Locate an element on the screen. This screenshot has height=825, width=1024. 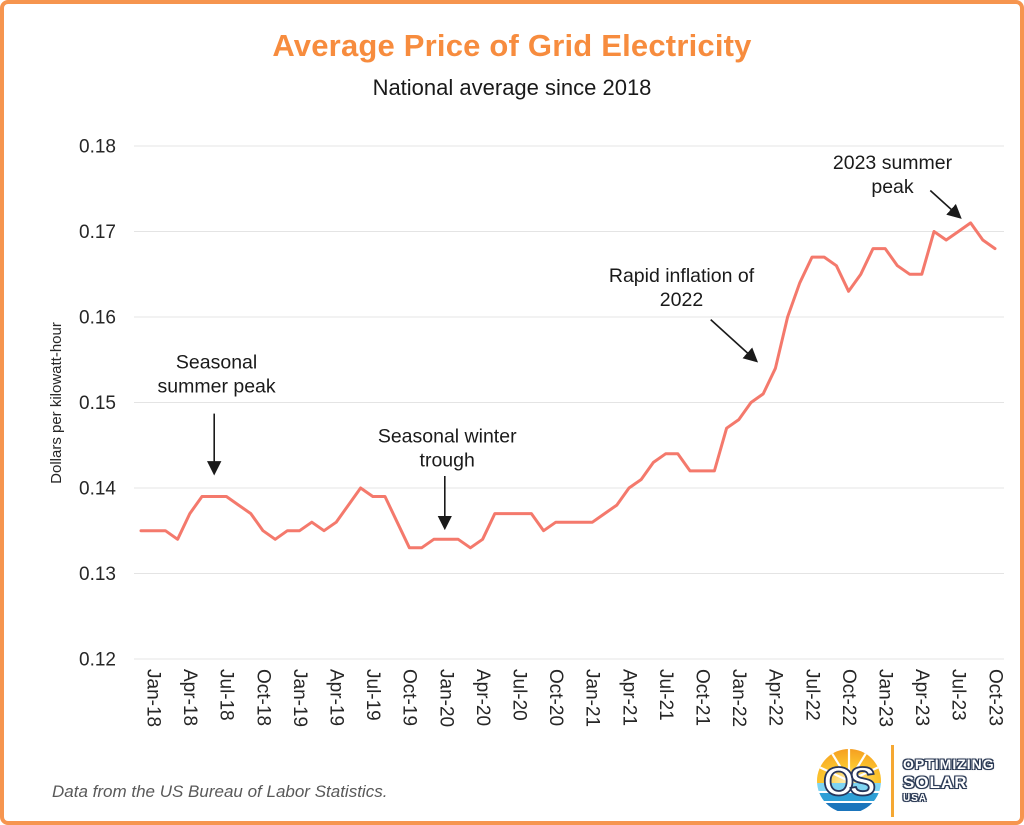
page-title: Average Price of Grid Electricity is located at coordinates (512, 45).